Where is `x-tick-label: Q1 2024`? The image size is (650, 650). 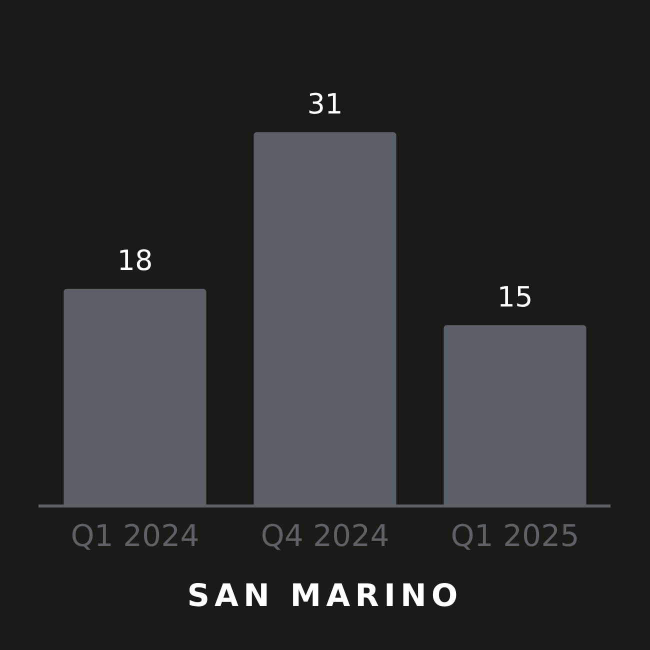
x-tick-label: Q1 2024 is located at coordinates (135, 536).